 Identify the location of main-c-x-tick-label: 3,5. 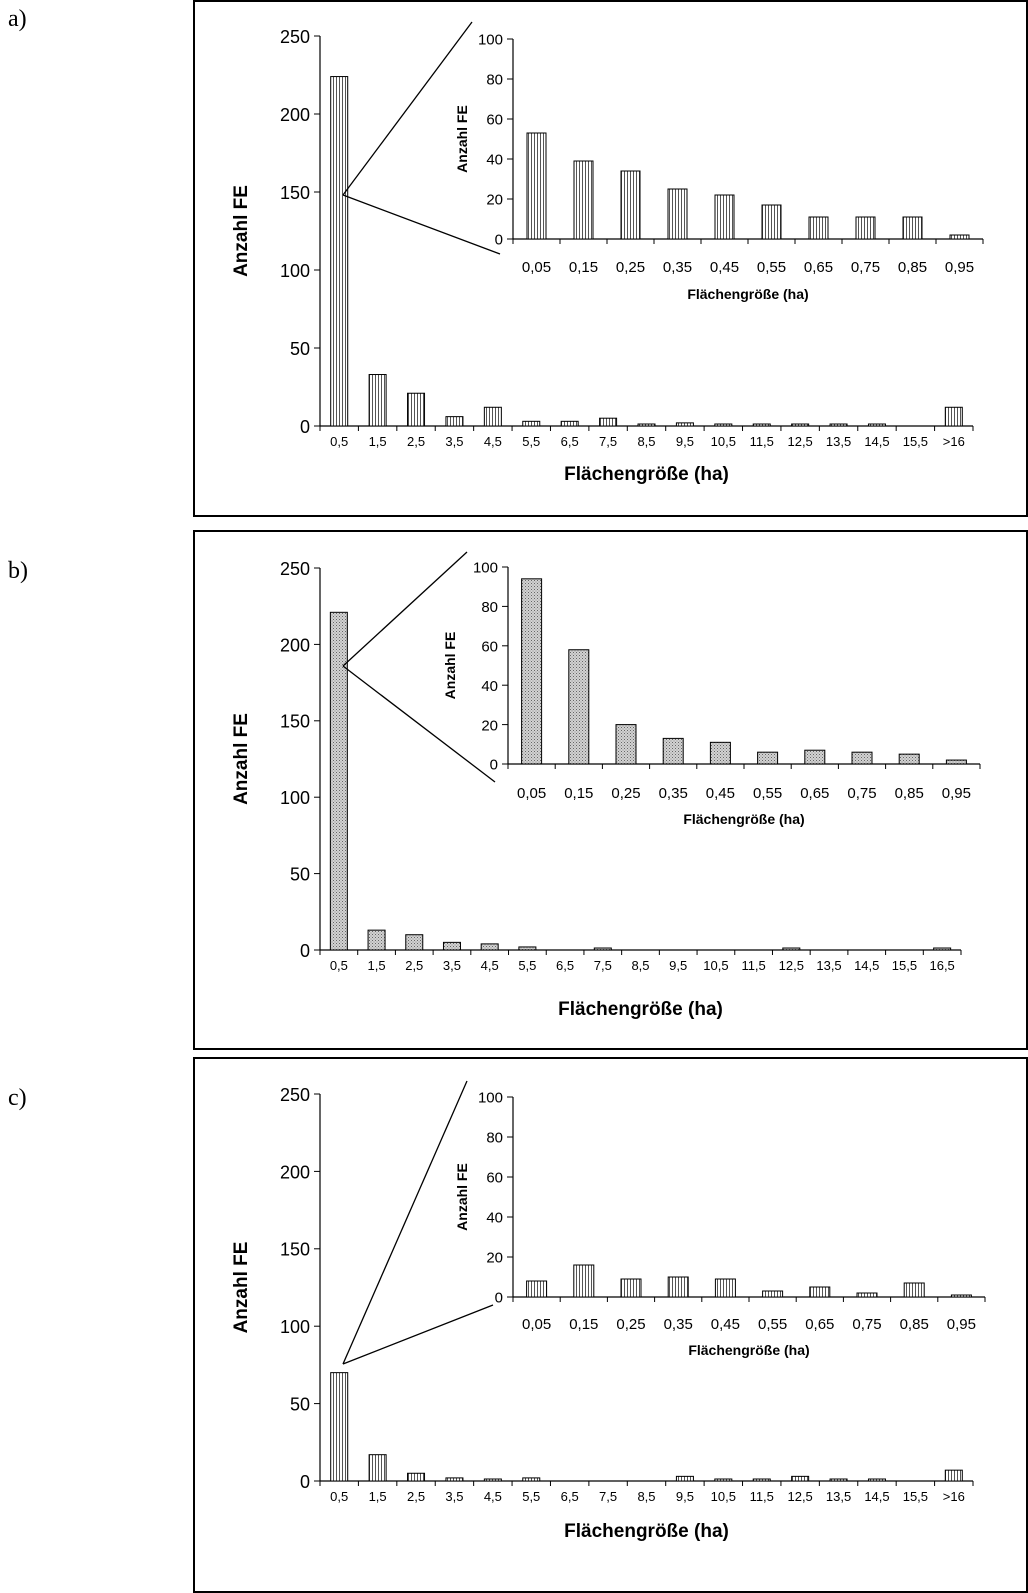
(454, 1496).